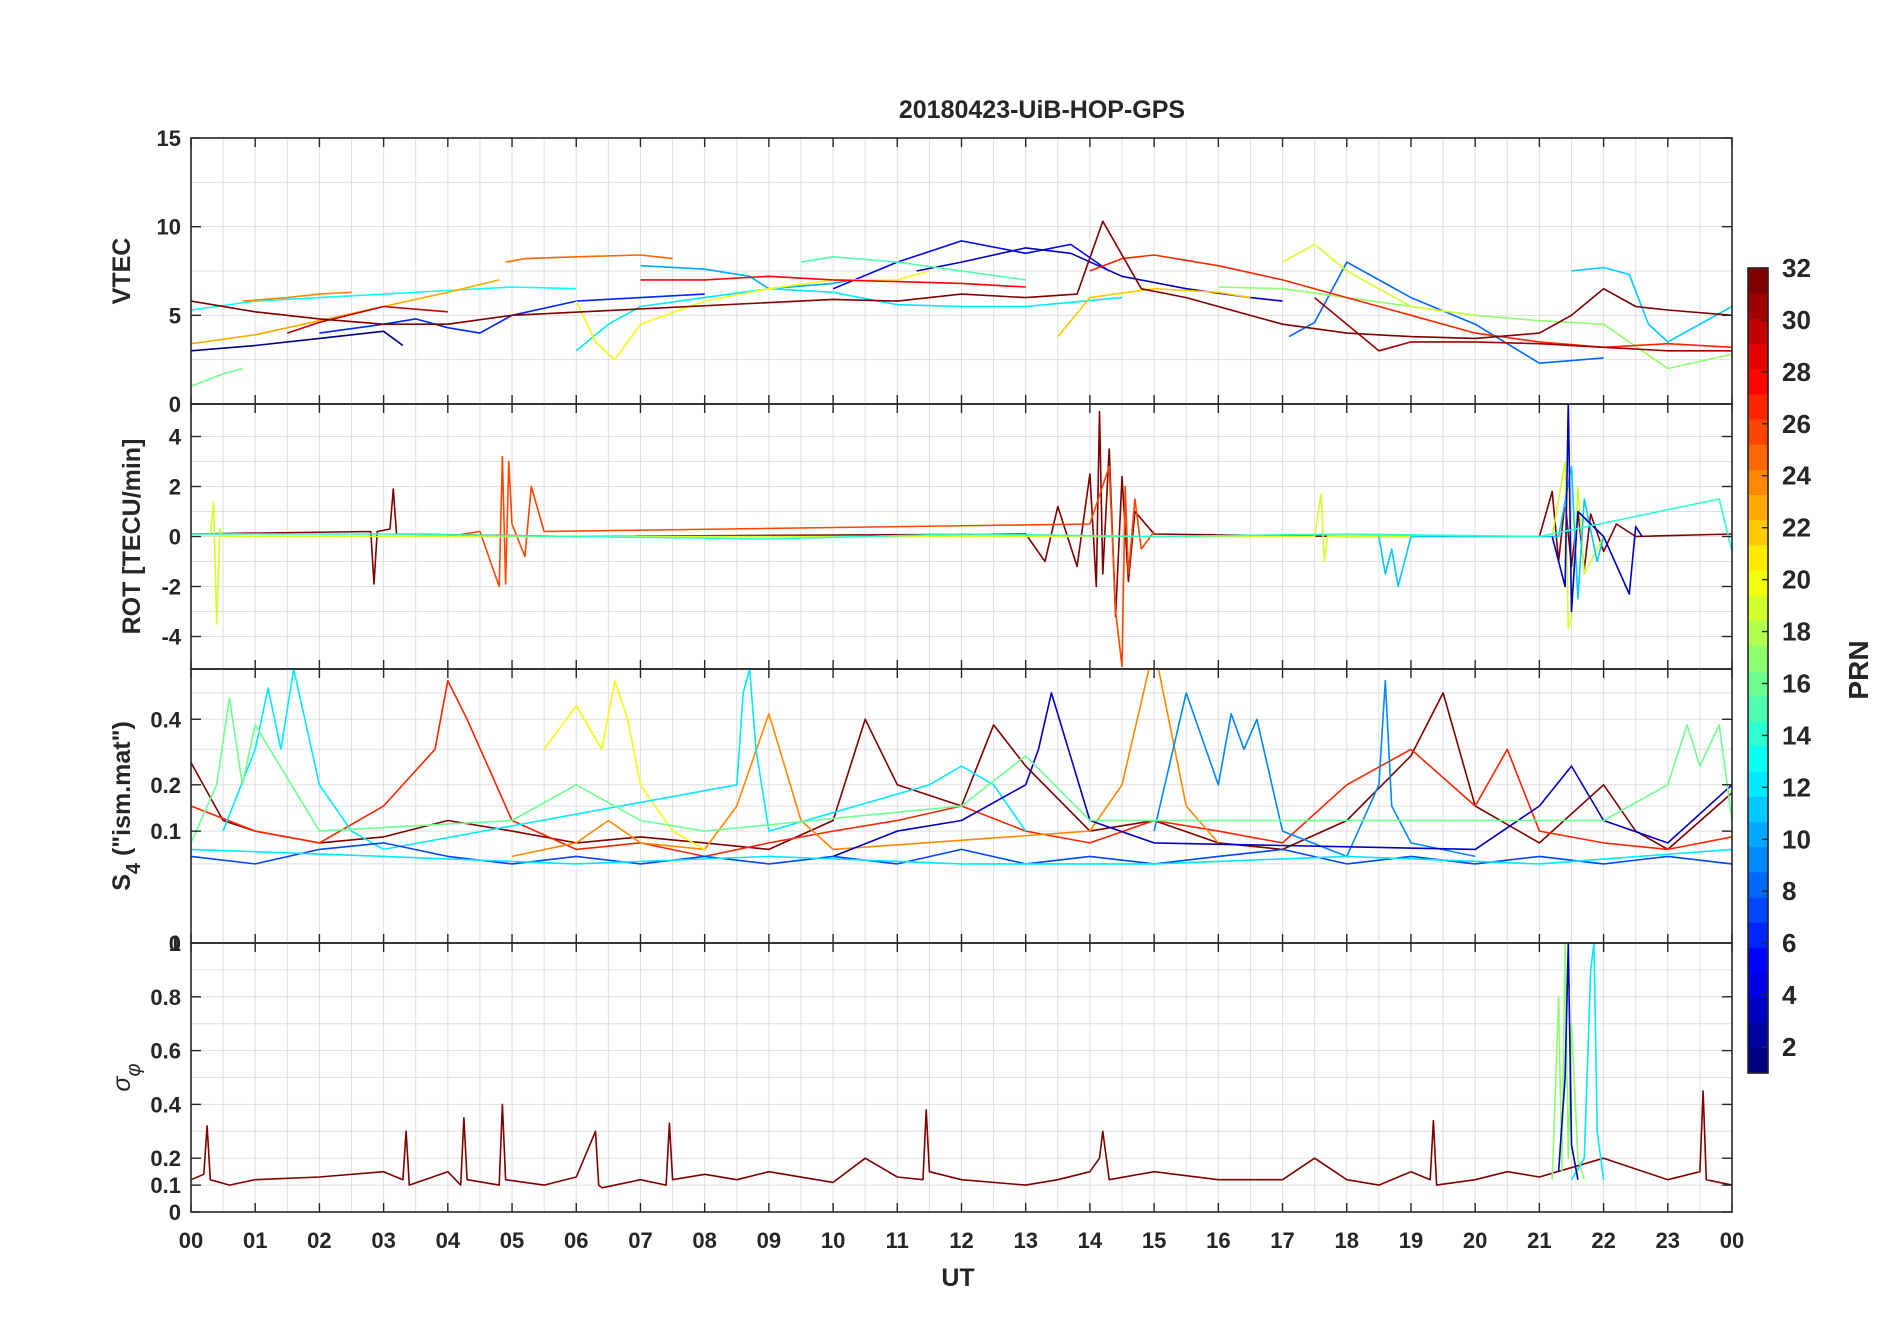 Image resolution: width=1902 pixels, height=1330 pixels. What do you see at coordinates (132, 537) in the screenshot?
I see `rot-y-axis-label: ROT [TECU/min]` at bounding box center [132, 537].